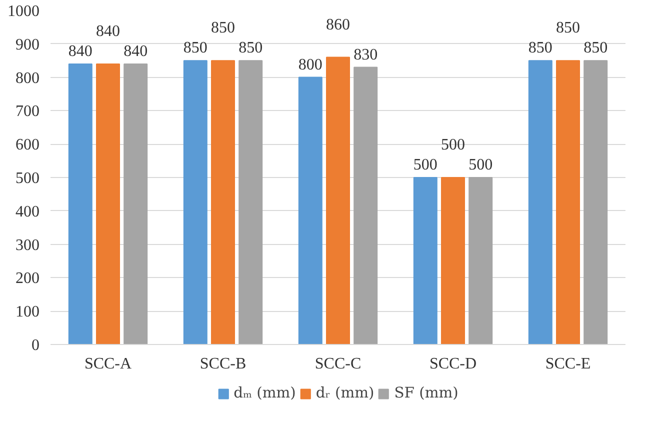  Describe the element at coordinates (108, 364) in the screenshot. I see `x-tick-label: SCC-A` at that location.